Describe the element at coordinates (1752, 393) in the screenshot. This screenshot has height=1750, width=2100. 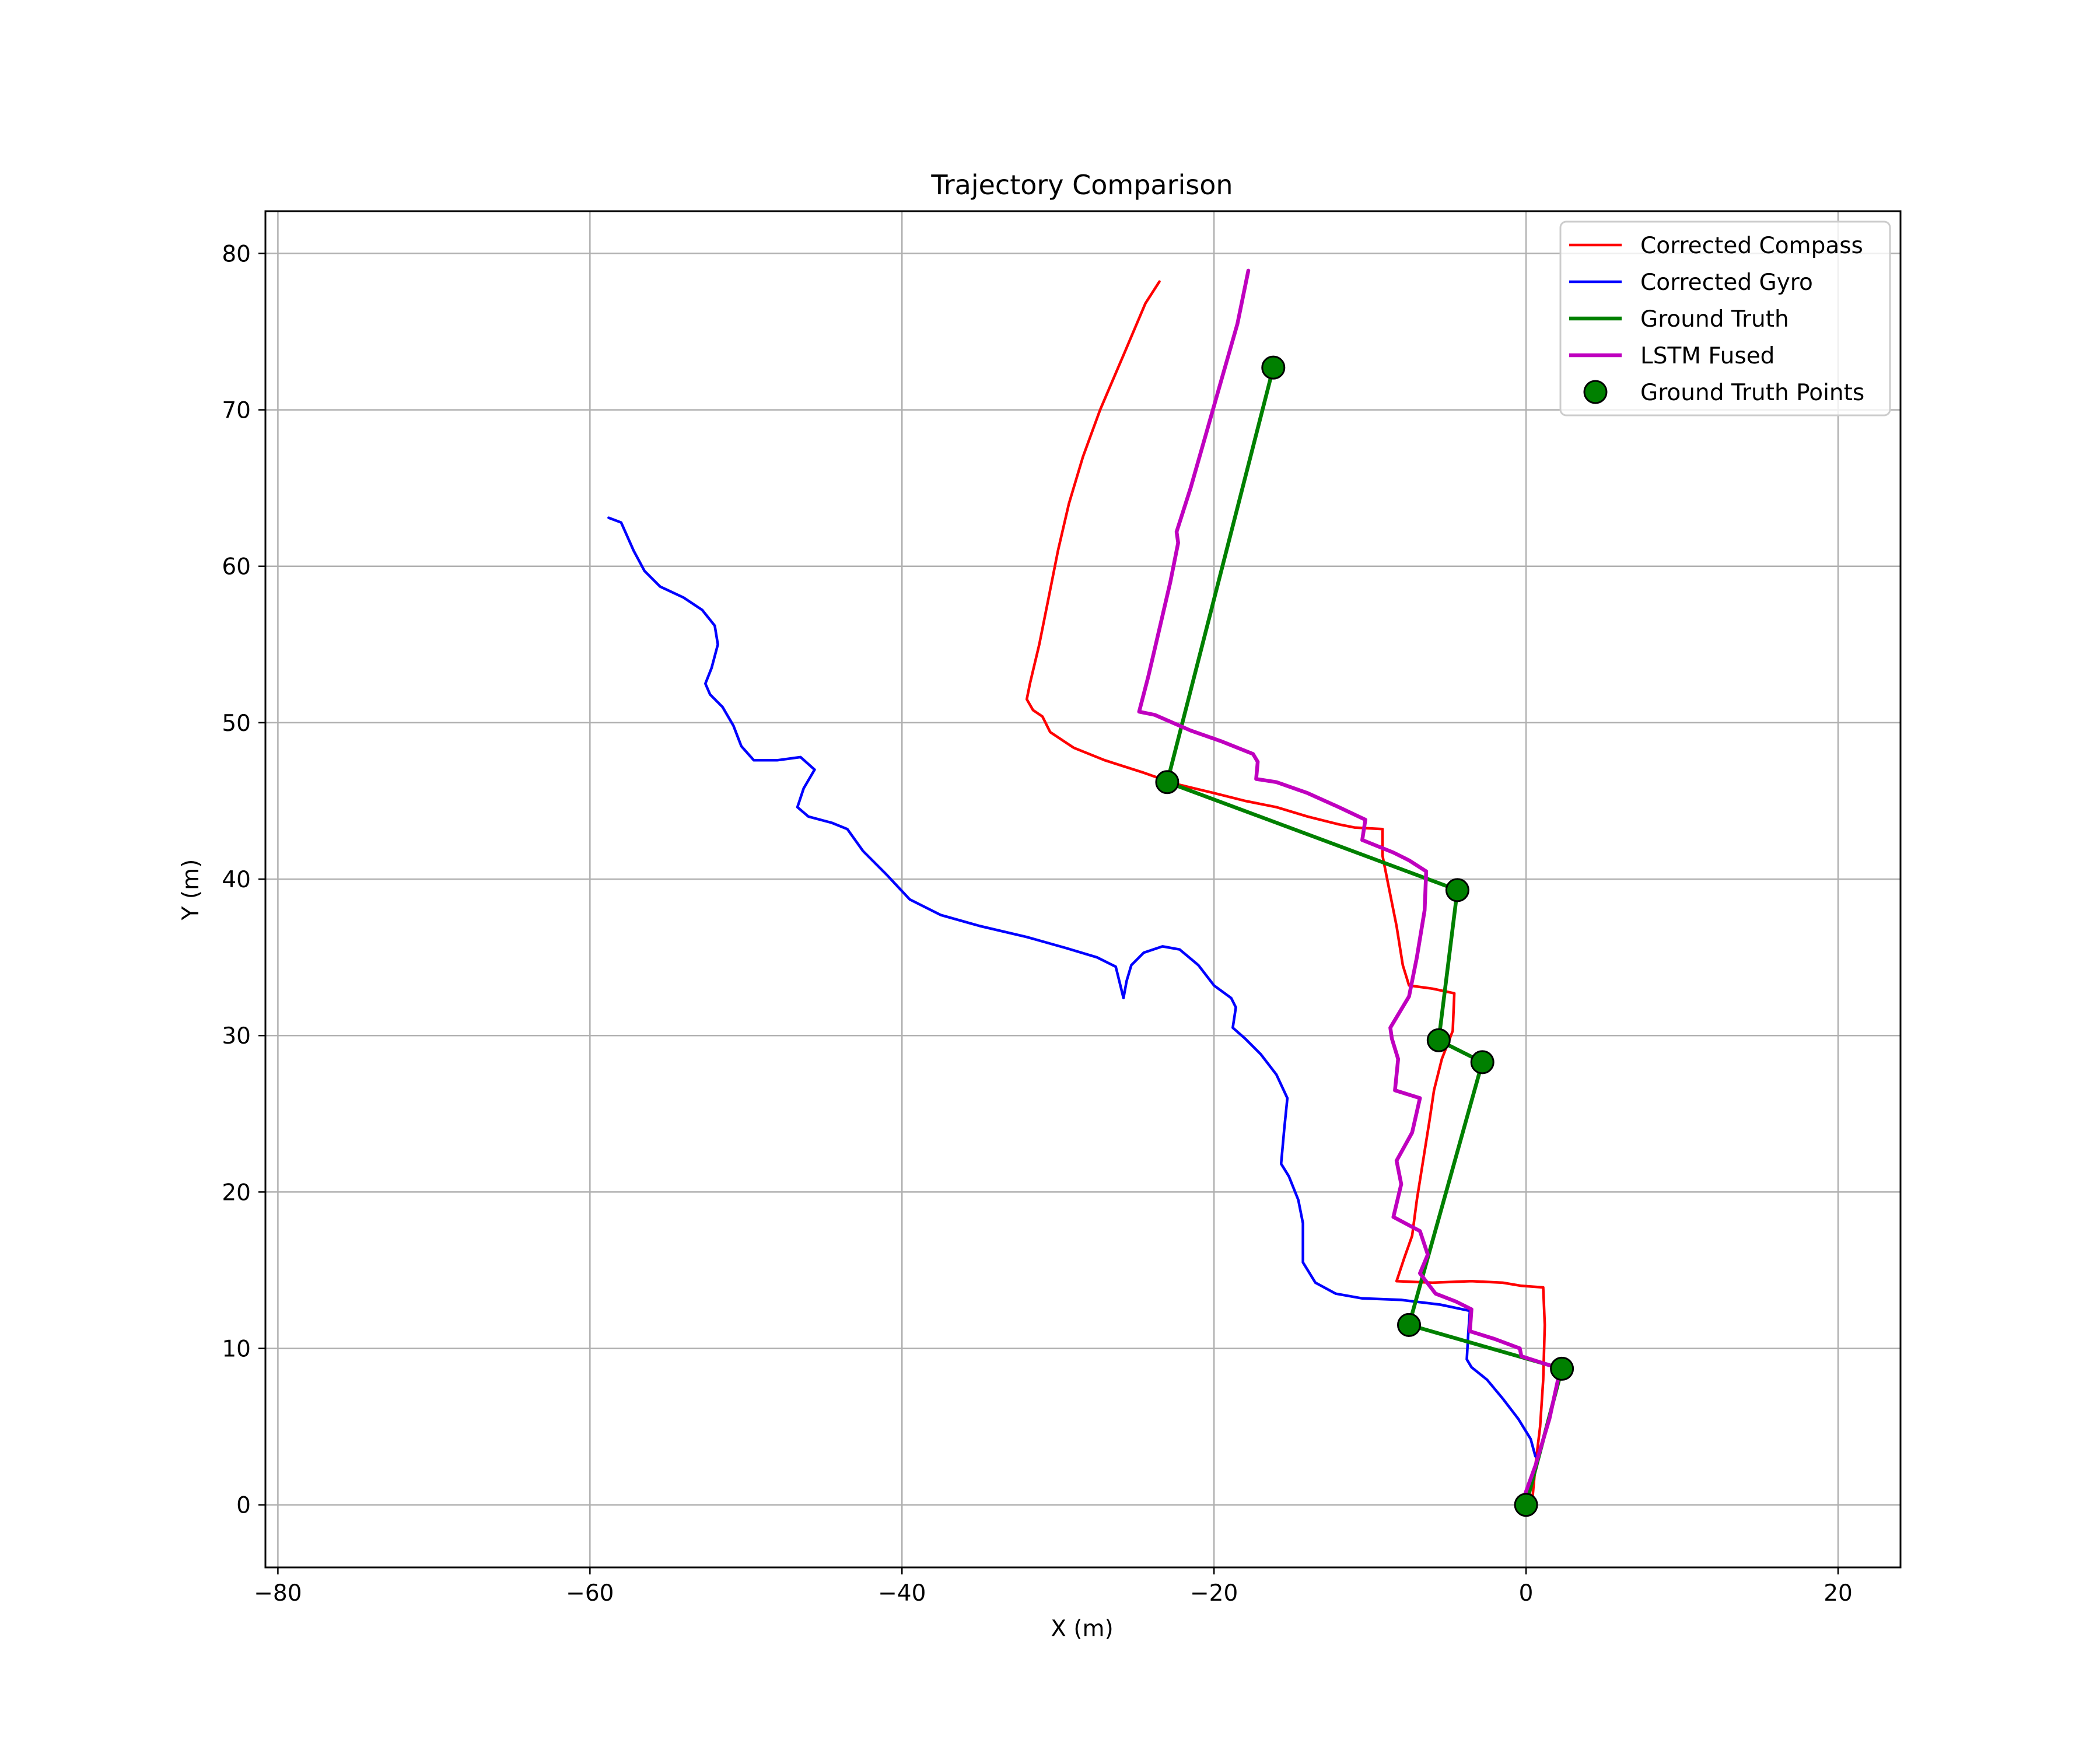
I see `legend-label-ground-truth-points: Ground Truth Points` at that location.